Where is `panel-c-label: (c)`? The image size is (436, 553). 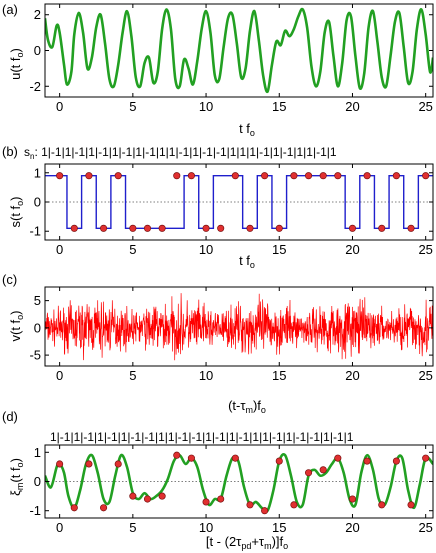 panel-c-label: (c) is located at coordinates (9, 279).